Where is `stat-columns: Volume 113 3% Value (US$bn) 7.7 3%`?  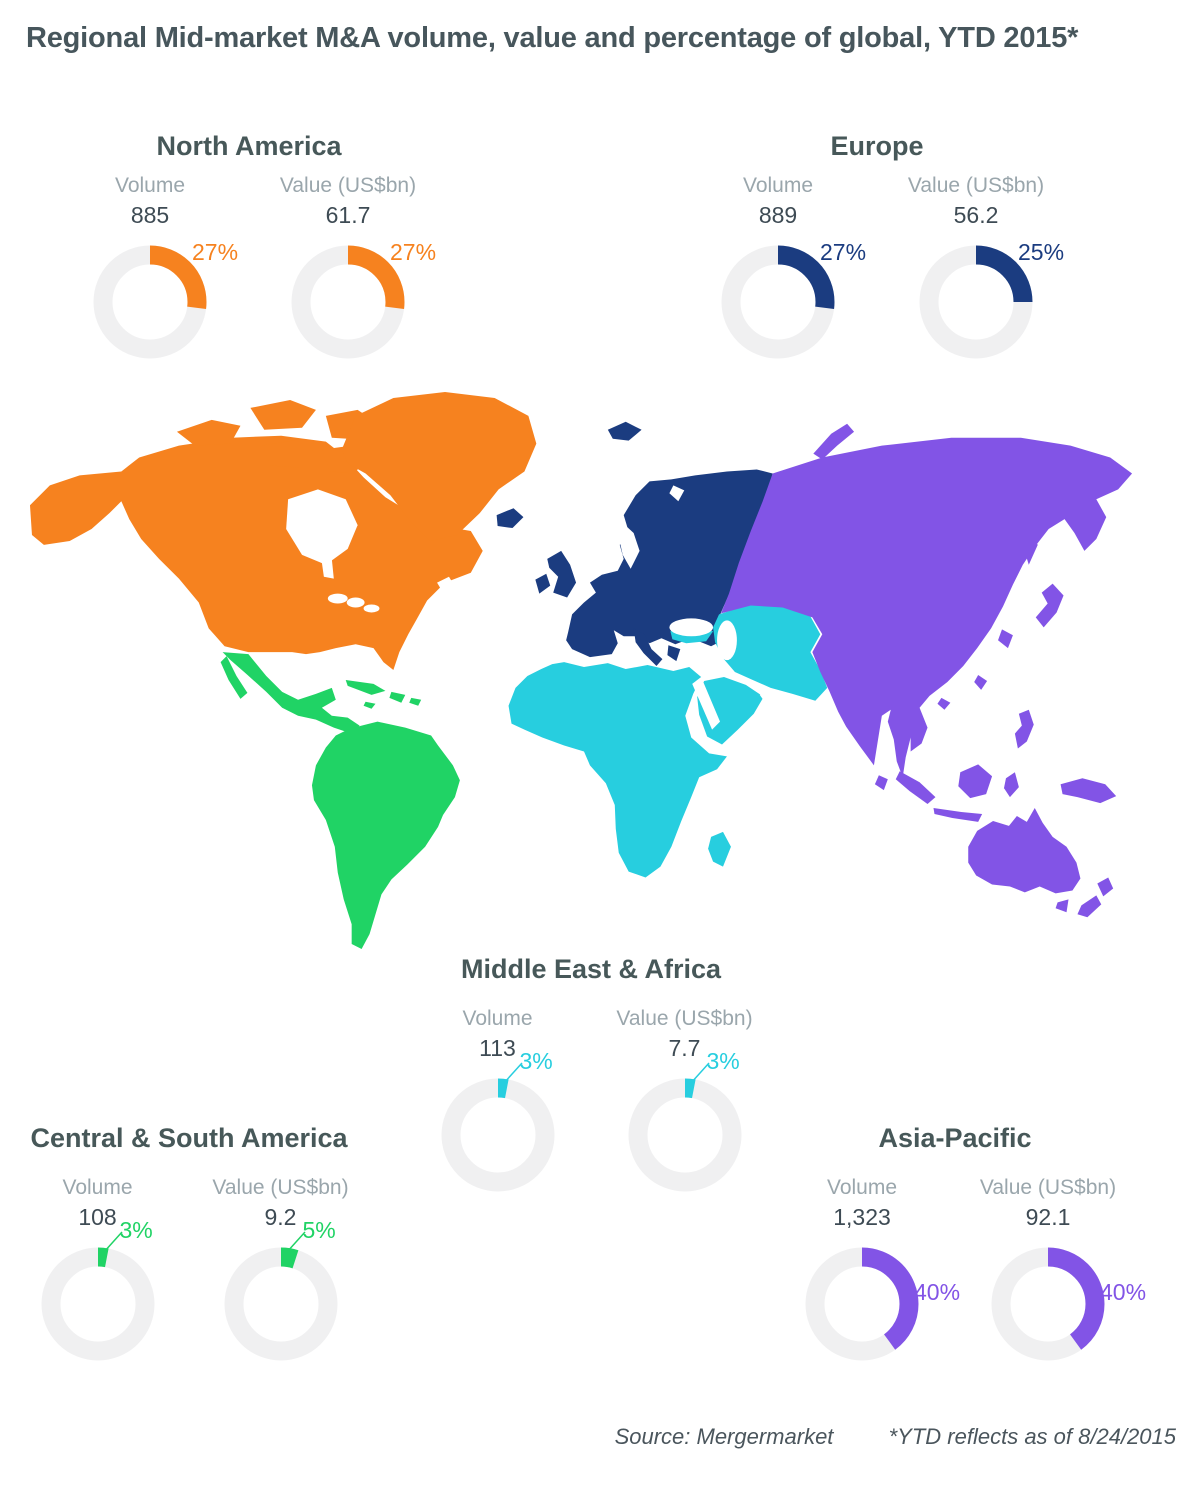 stat-columns: Volume 113 3% Value (US$bn) 7.7 3% is located at coordinates (591, 1090).